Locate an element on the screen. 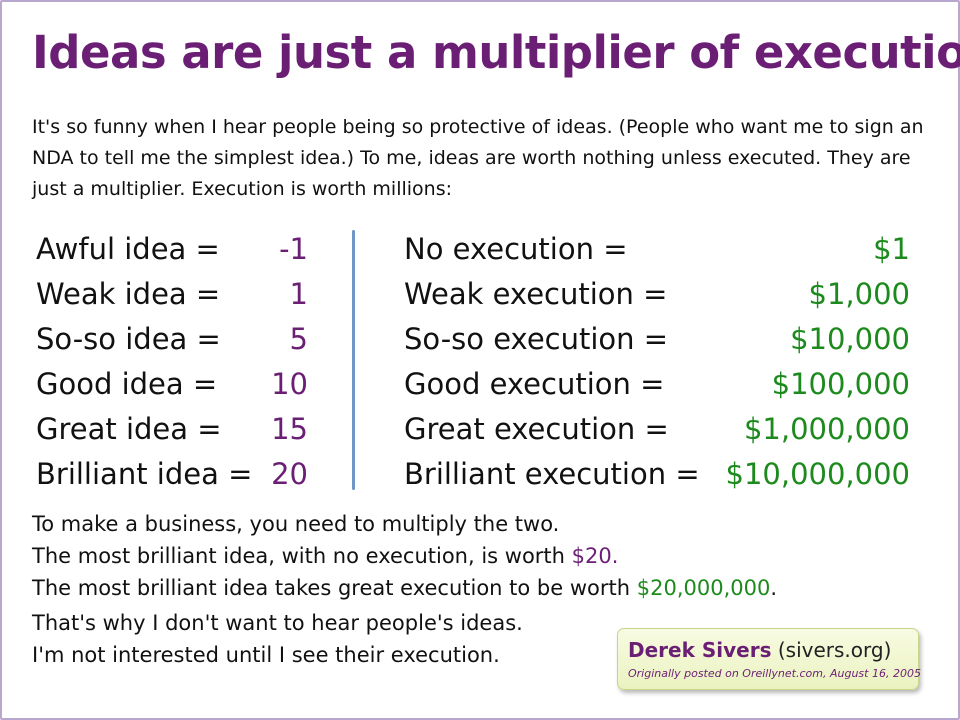 The image size is (960, 720). execution-value: $10,000,000 is located at coordinates (818, 473).